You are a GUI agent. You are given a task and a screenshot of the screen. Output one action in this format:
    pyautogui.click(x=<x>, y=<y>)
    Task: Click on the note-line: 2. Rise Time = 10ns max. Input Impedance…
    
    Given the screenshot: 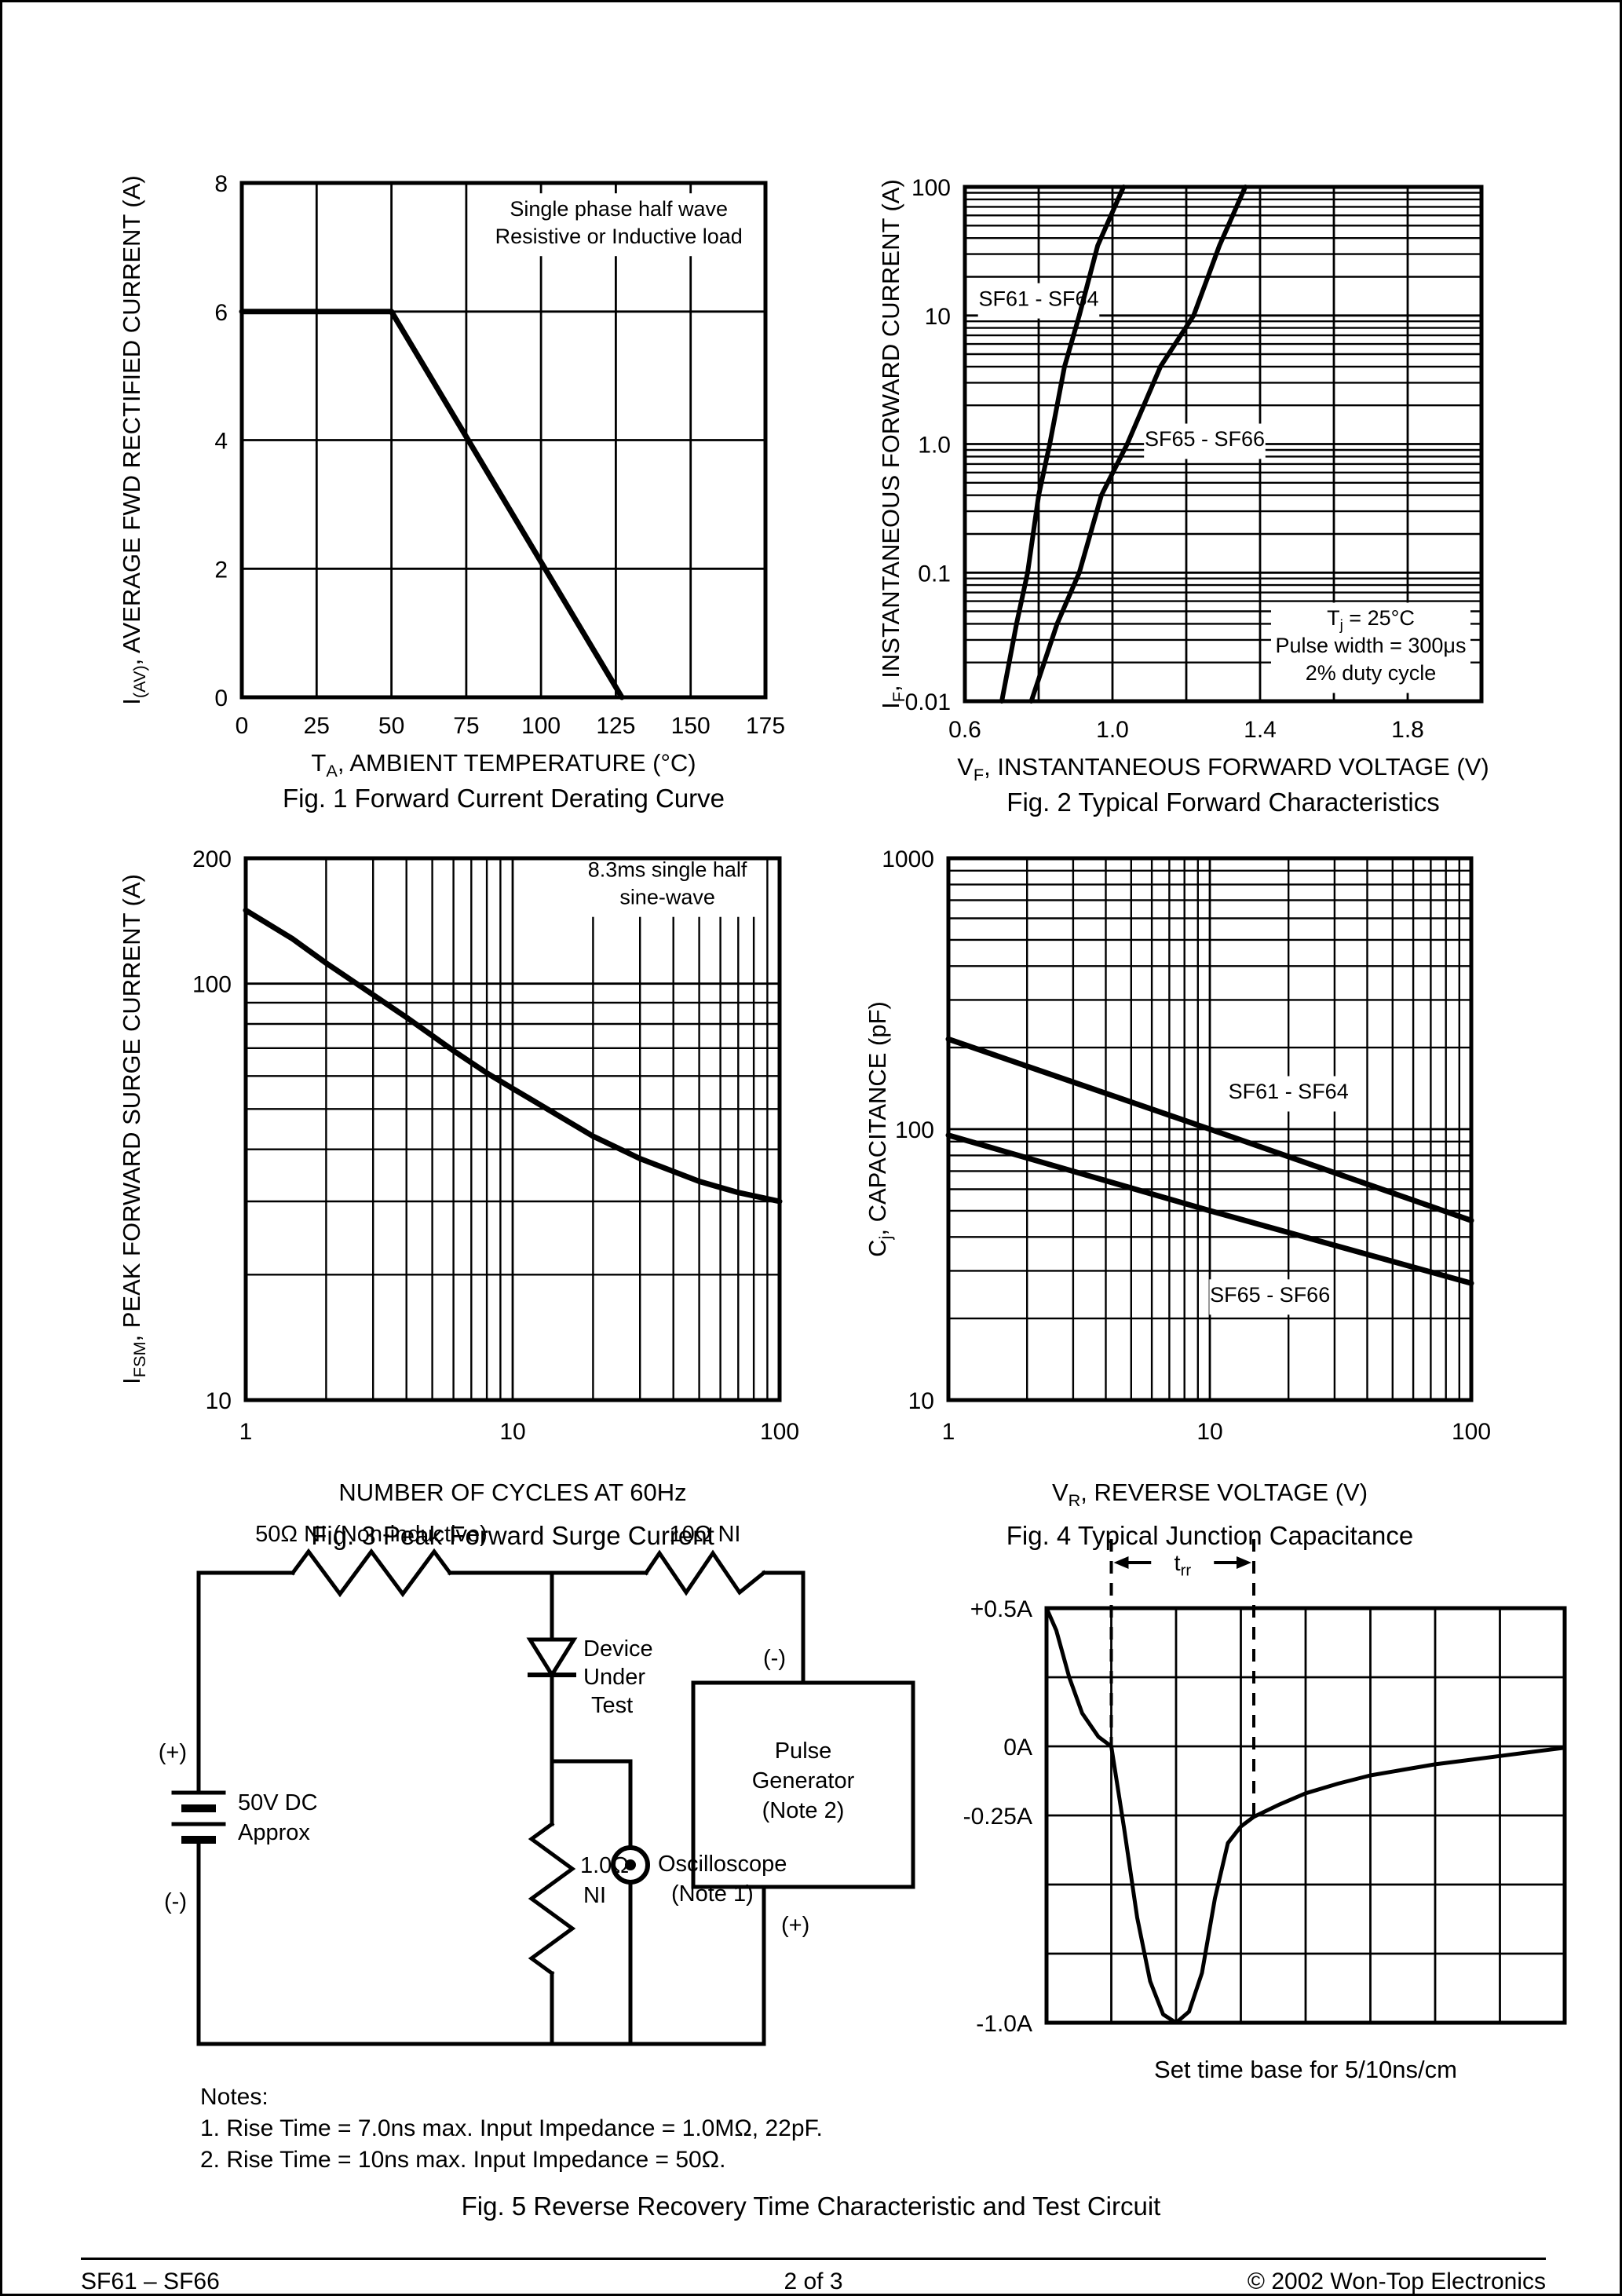 What is the action you would take?
    pyautogui.click(x=463, y=2160)
    